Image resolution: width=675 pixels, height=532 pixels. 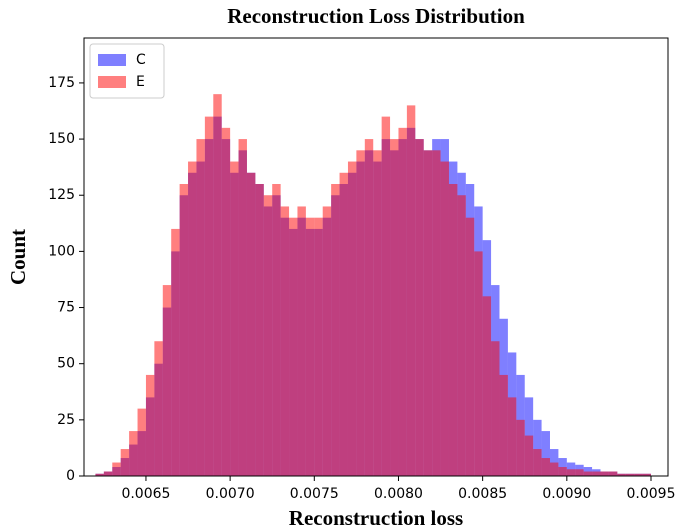 I want to click on x-tick-label: 0.0070, so click(x=230, y=494).